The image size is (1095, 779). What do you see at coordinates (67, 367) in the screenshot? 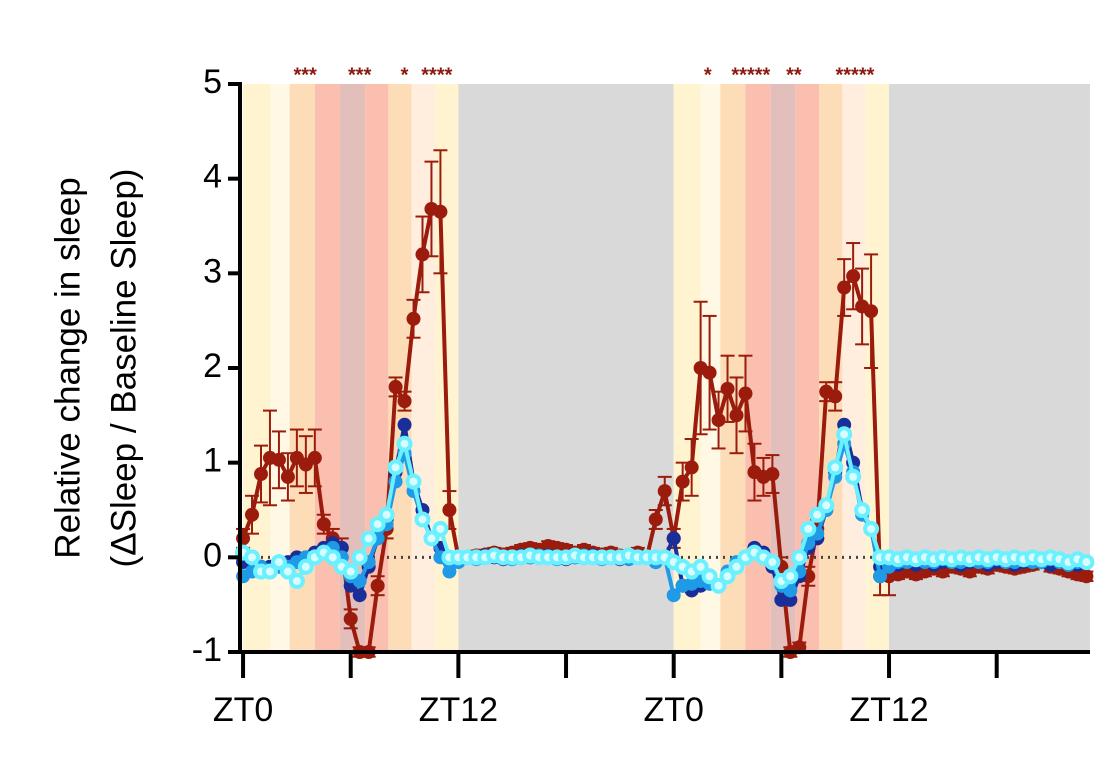
I see `y-axis-label: Relative change in sleep` at bounding box center [67, 367].